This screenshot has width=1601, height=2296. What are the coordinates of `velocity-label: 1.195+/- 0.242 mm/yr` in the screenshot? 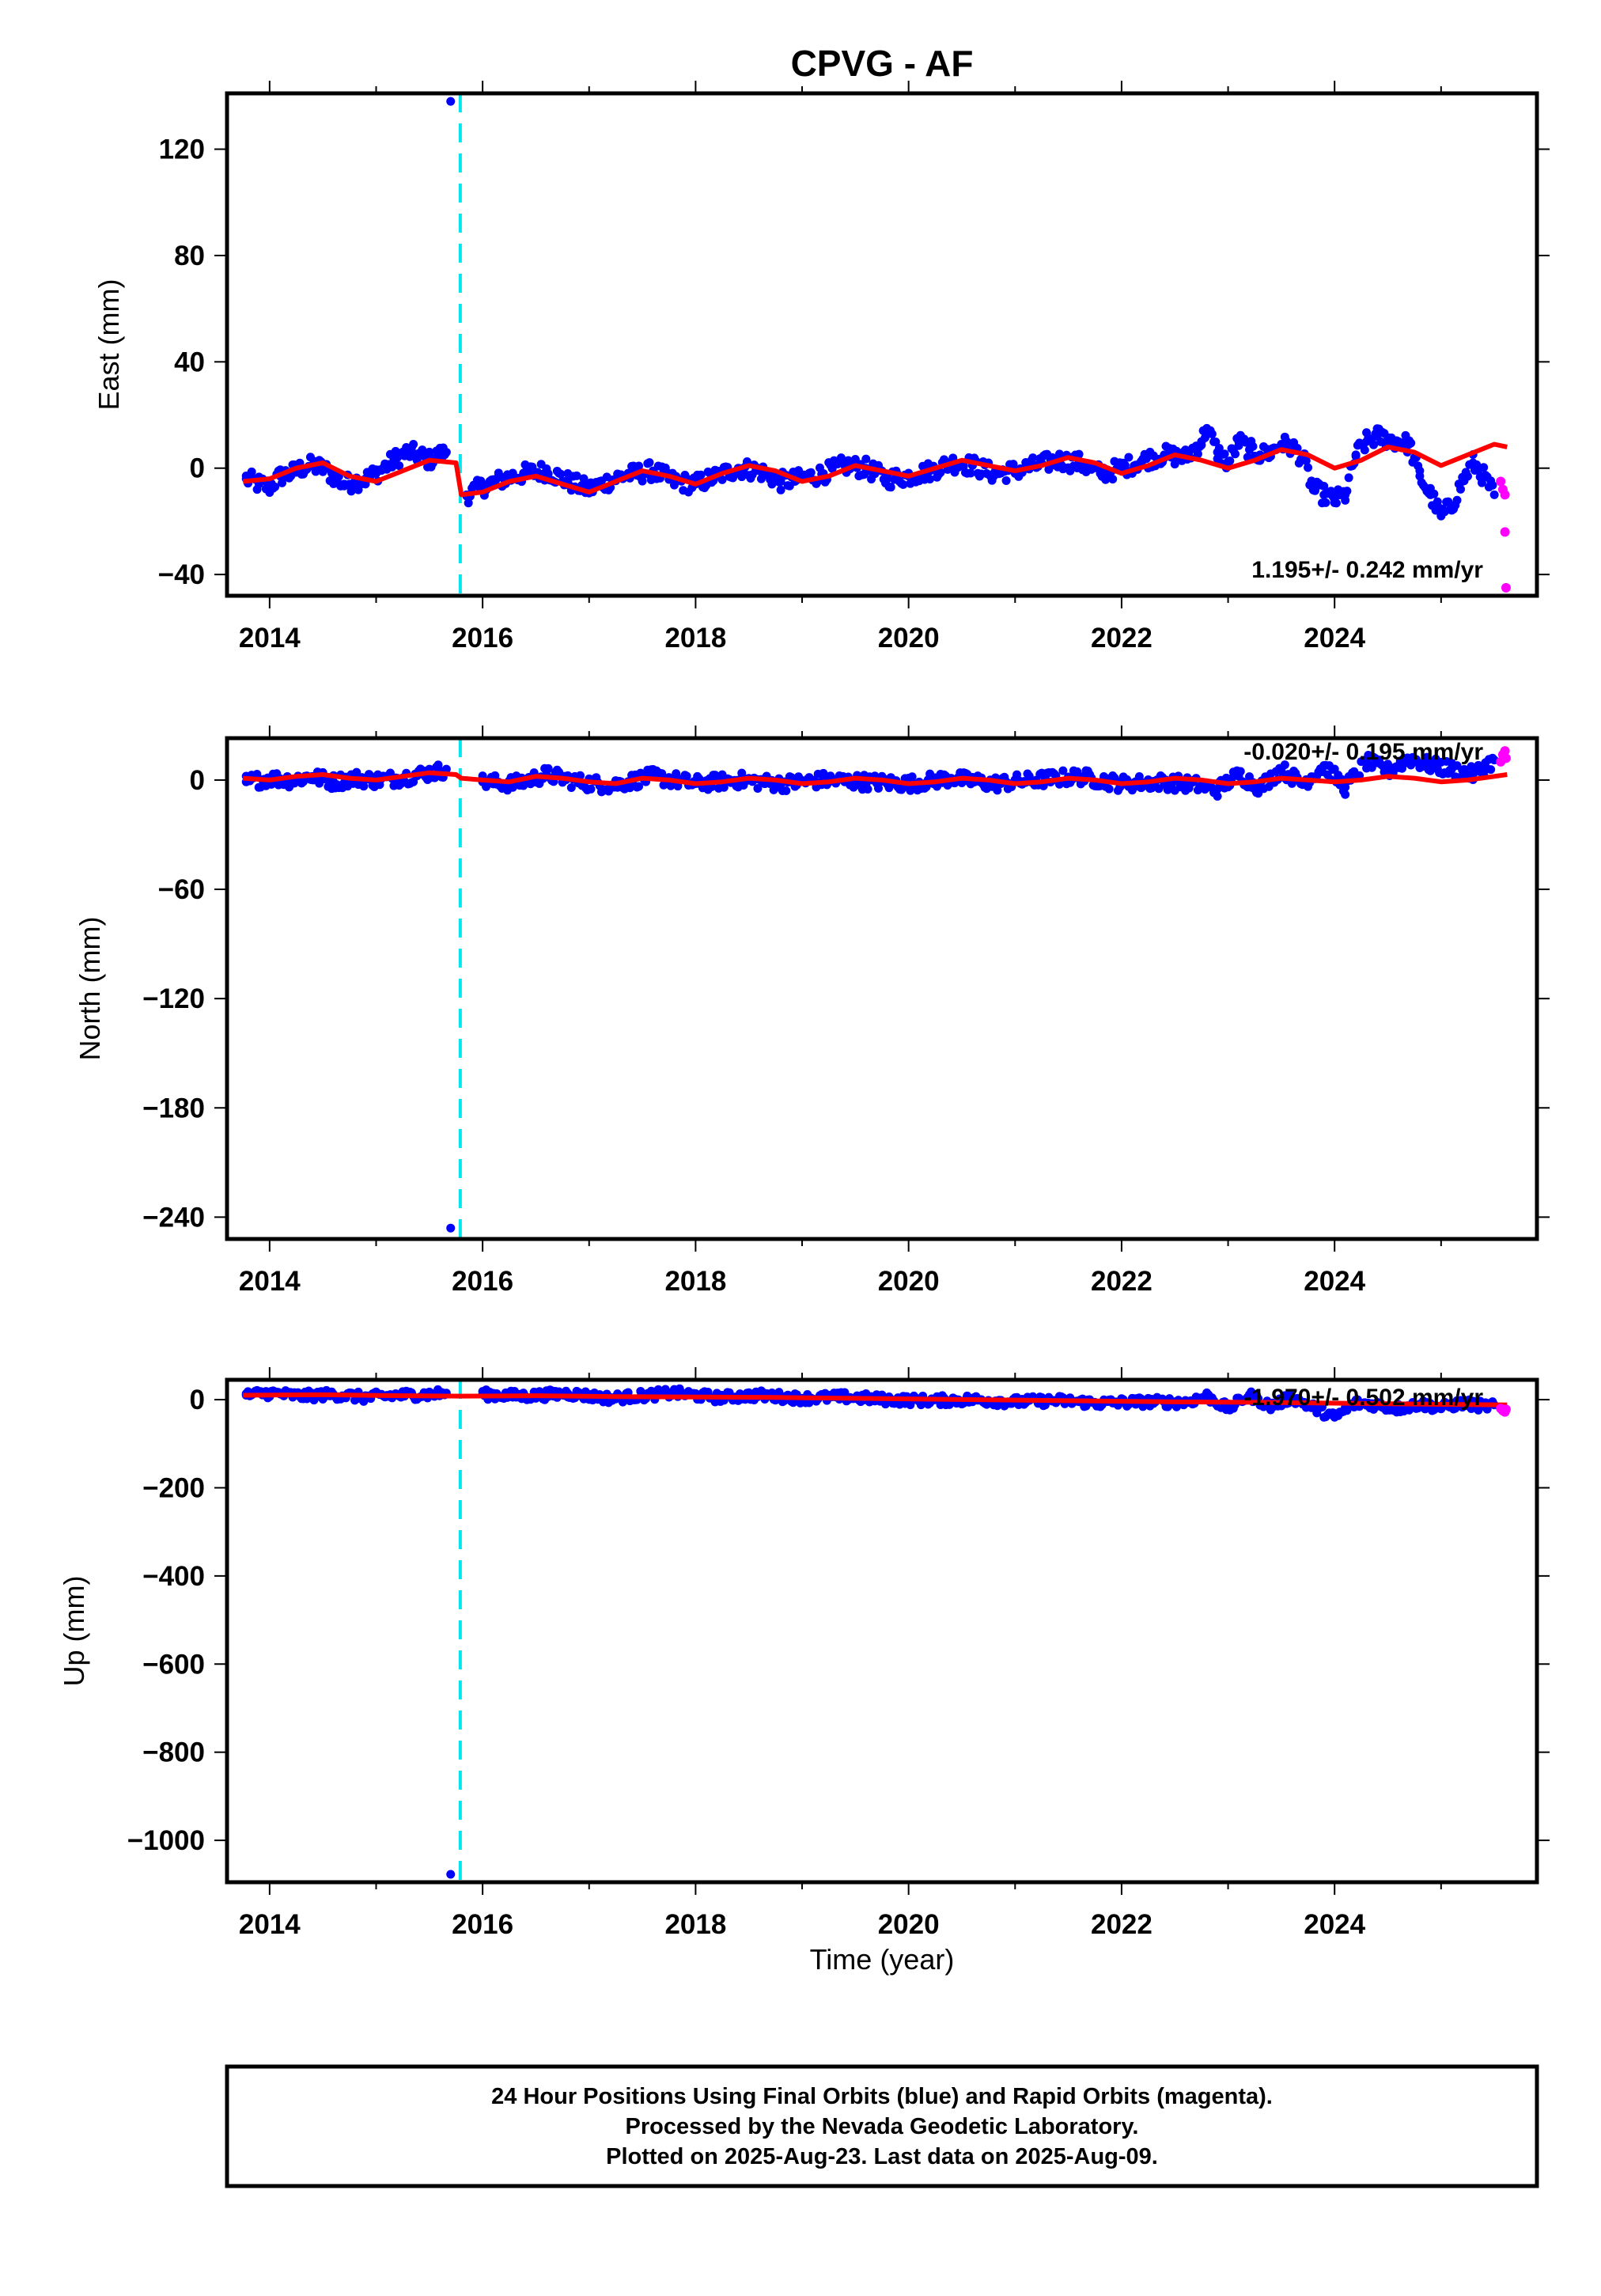 It's located at (1367, 570).